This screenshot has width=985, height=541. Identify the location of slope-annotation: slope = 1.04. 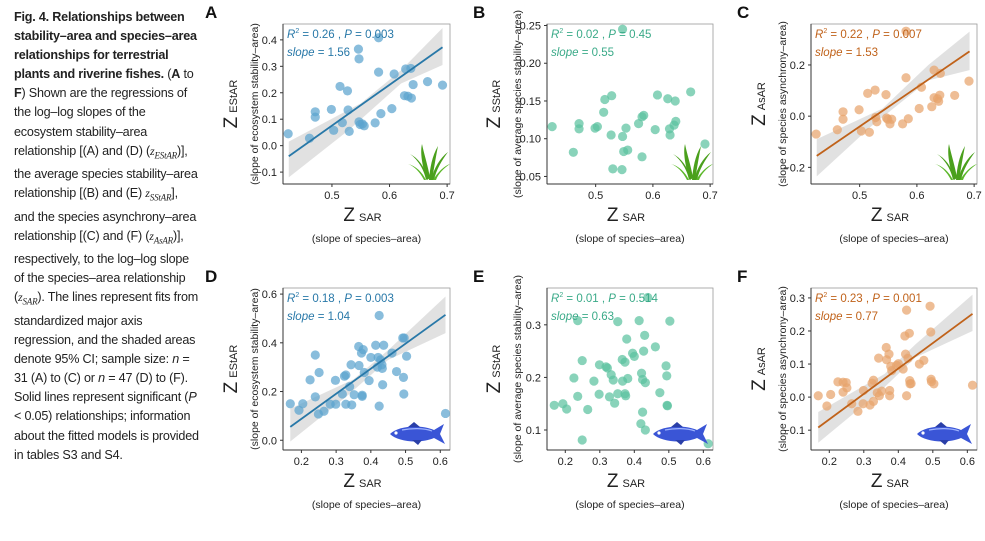
(319, 317).